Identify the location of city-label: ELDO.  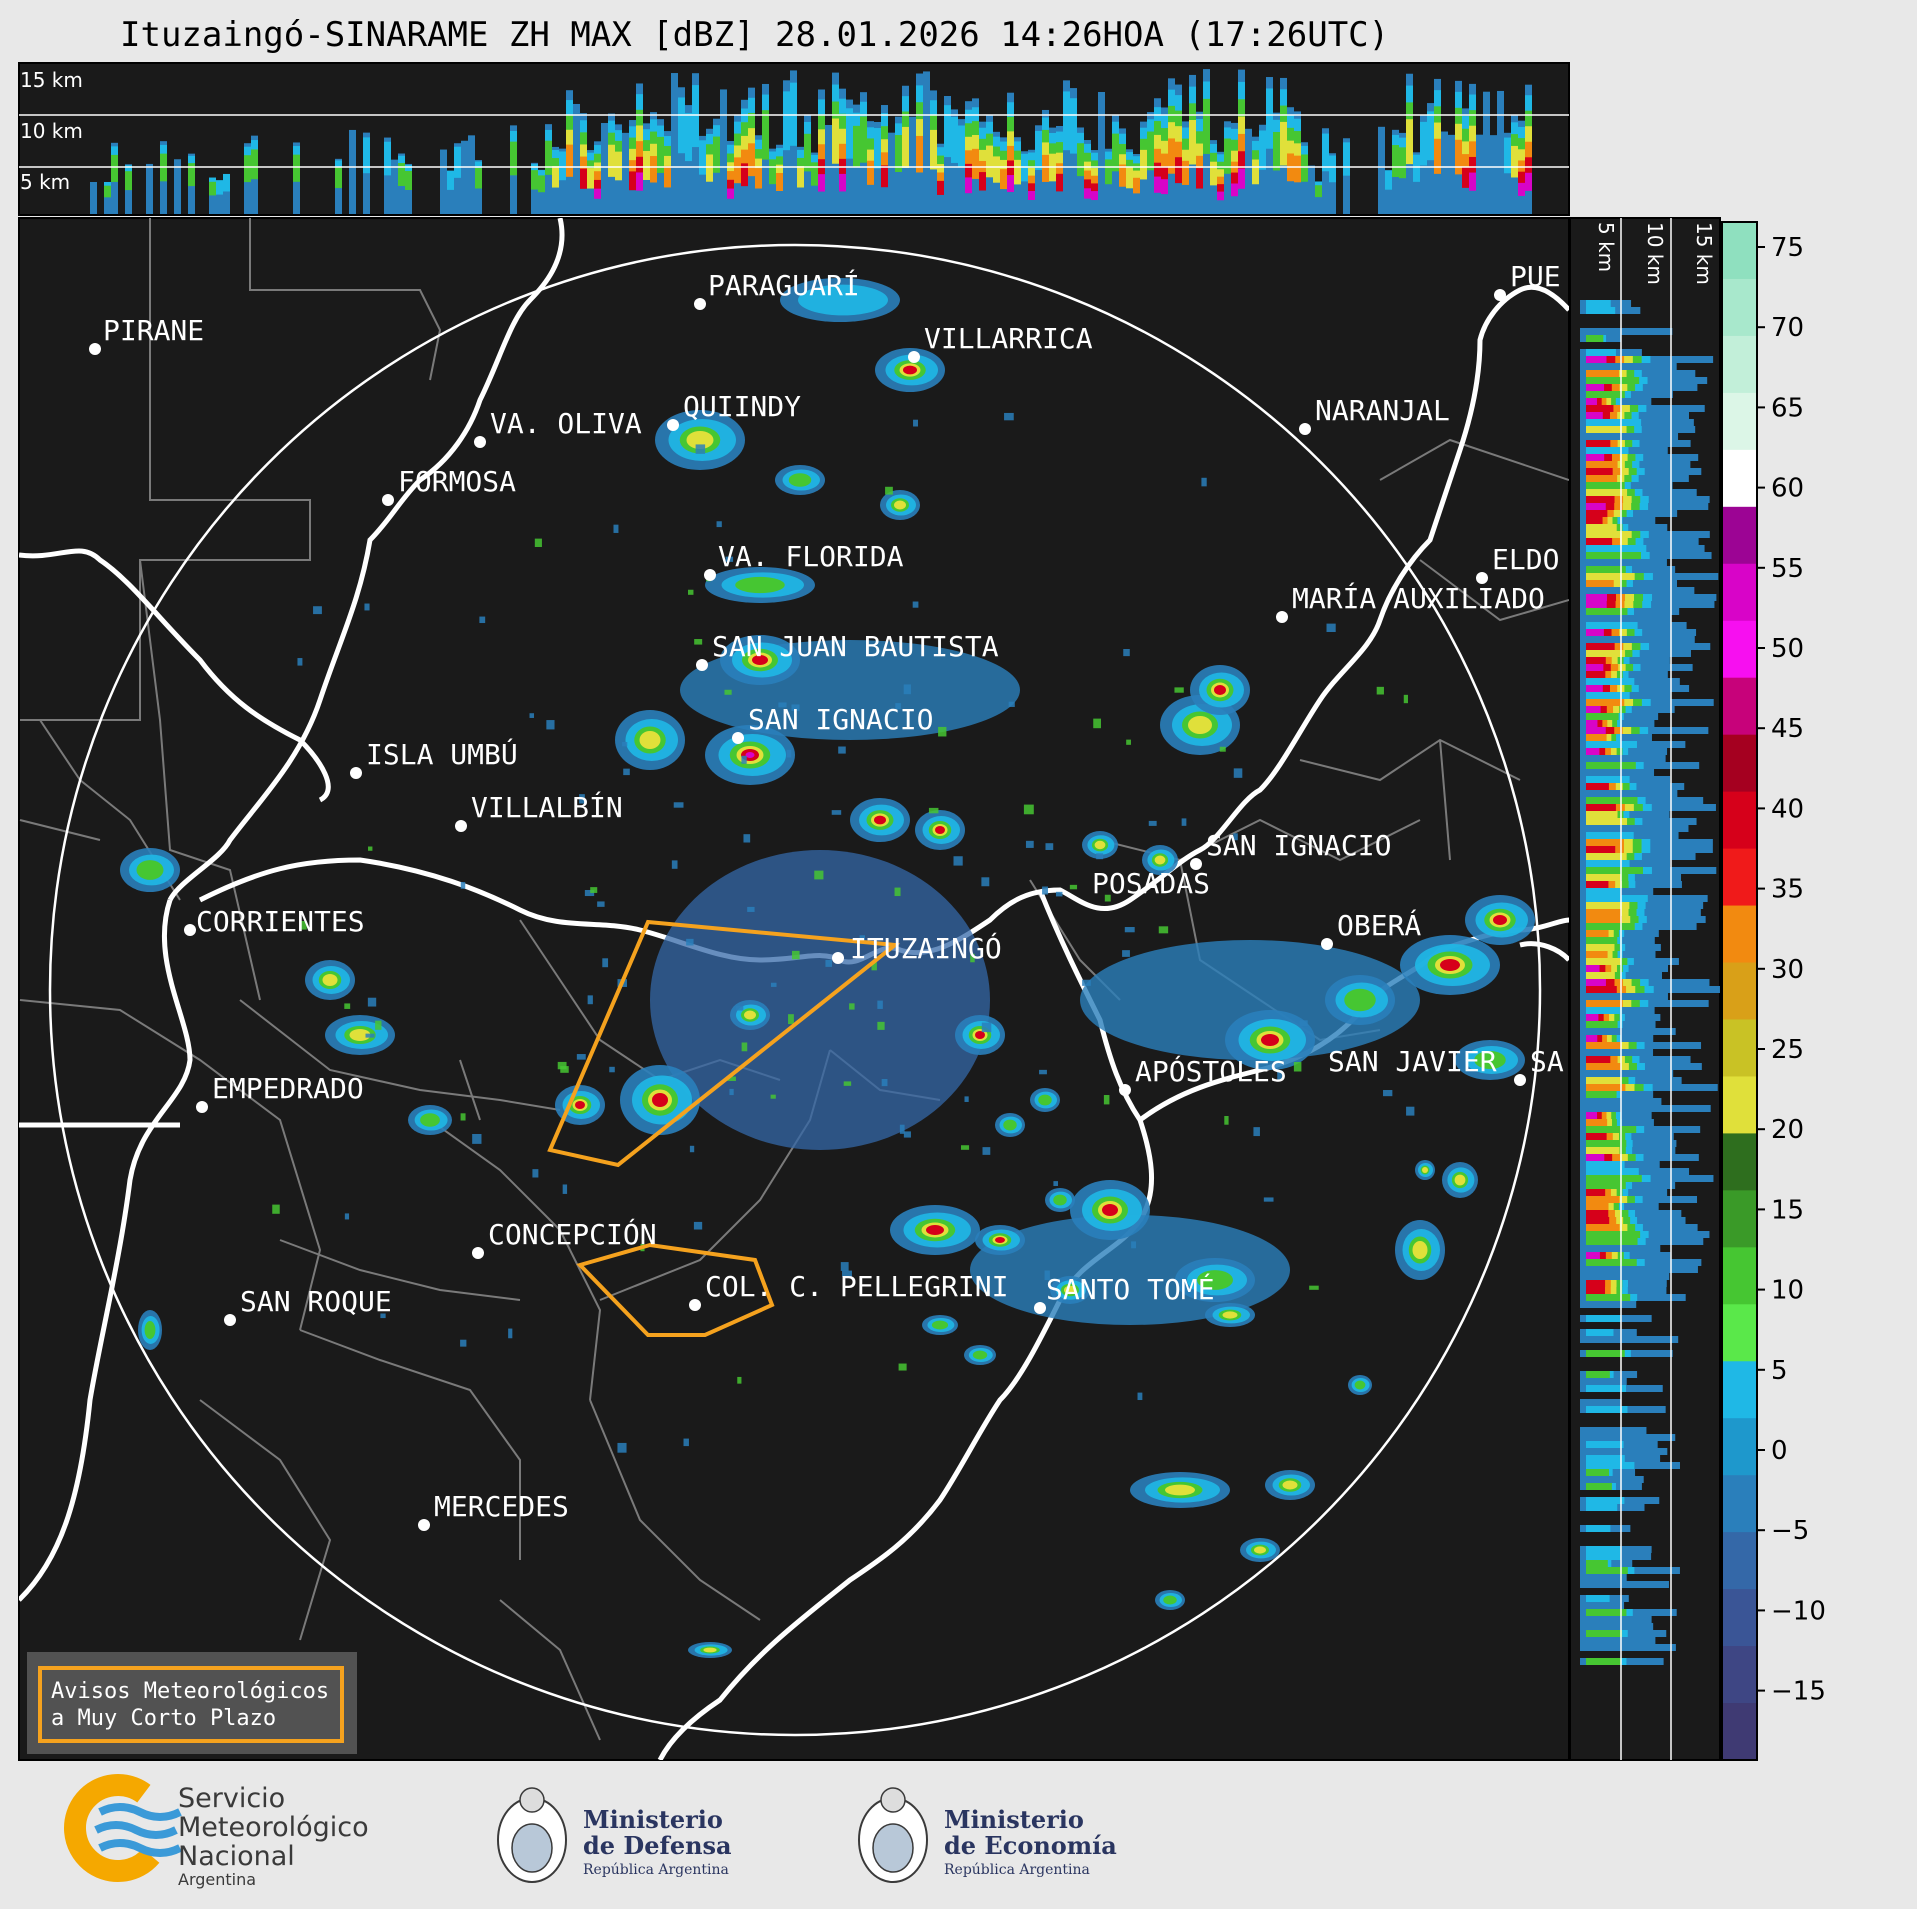
(1525, 559).